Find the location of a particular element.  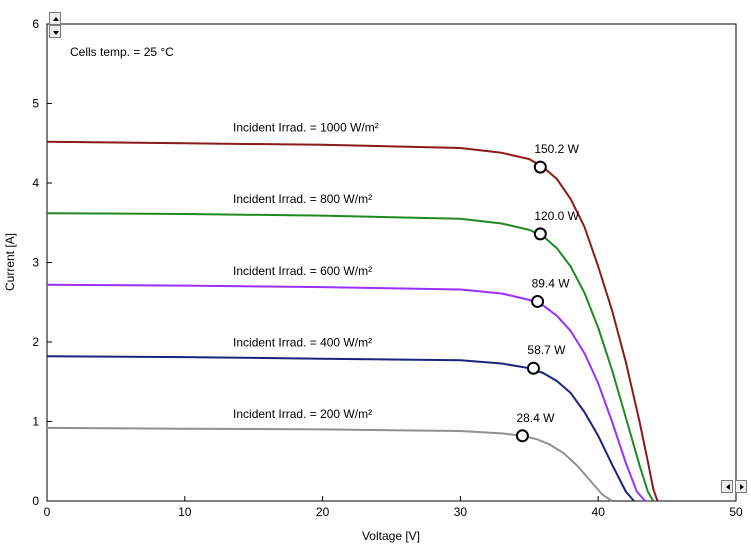

series-label: Incident Irrad. = 200 W/m² is located at coordinates (302, 414).